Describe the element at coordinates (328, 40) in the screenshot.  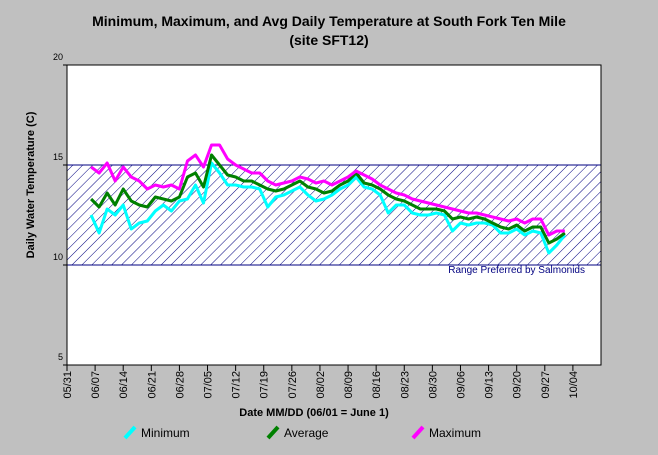
I see `chart-subtitle: (site SFT12)` at that location.